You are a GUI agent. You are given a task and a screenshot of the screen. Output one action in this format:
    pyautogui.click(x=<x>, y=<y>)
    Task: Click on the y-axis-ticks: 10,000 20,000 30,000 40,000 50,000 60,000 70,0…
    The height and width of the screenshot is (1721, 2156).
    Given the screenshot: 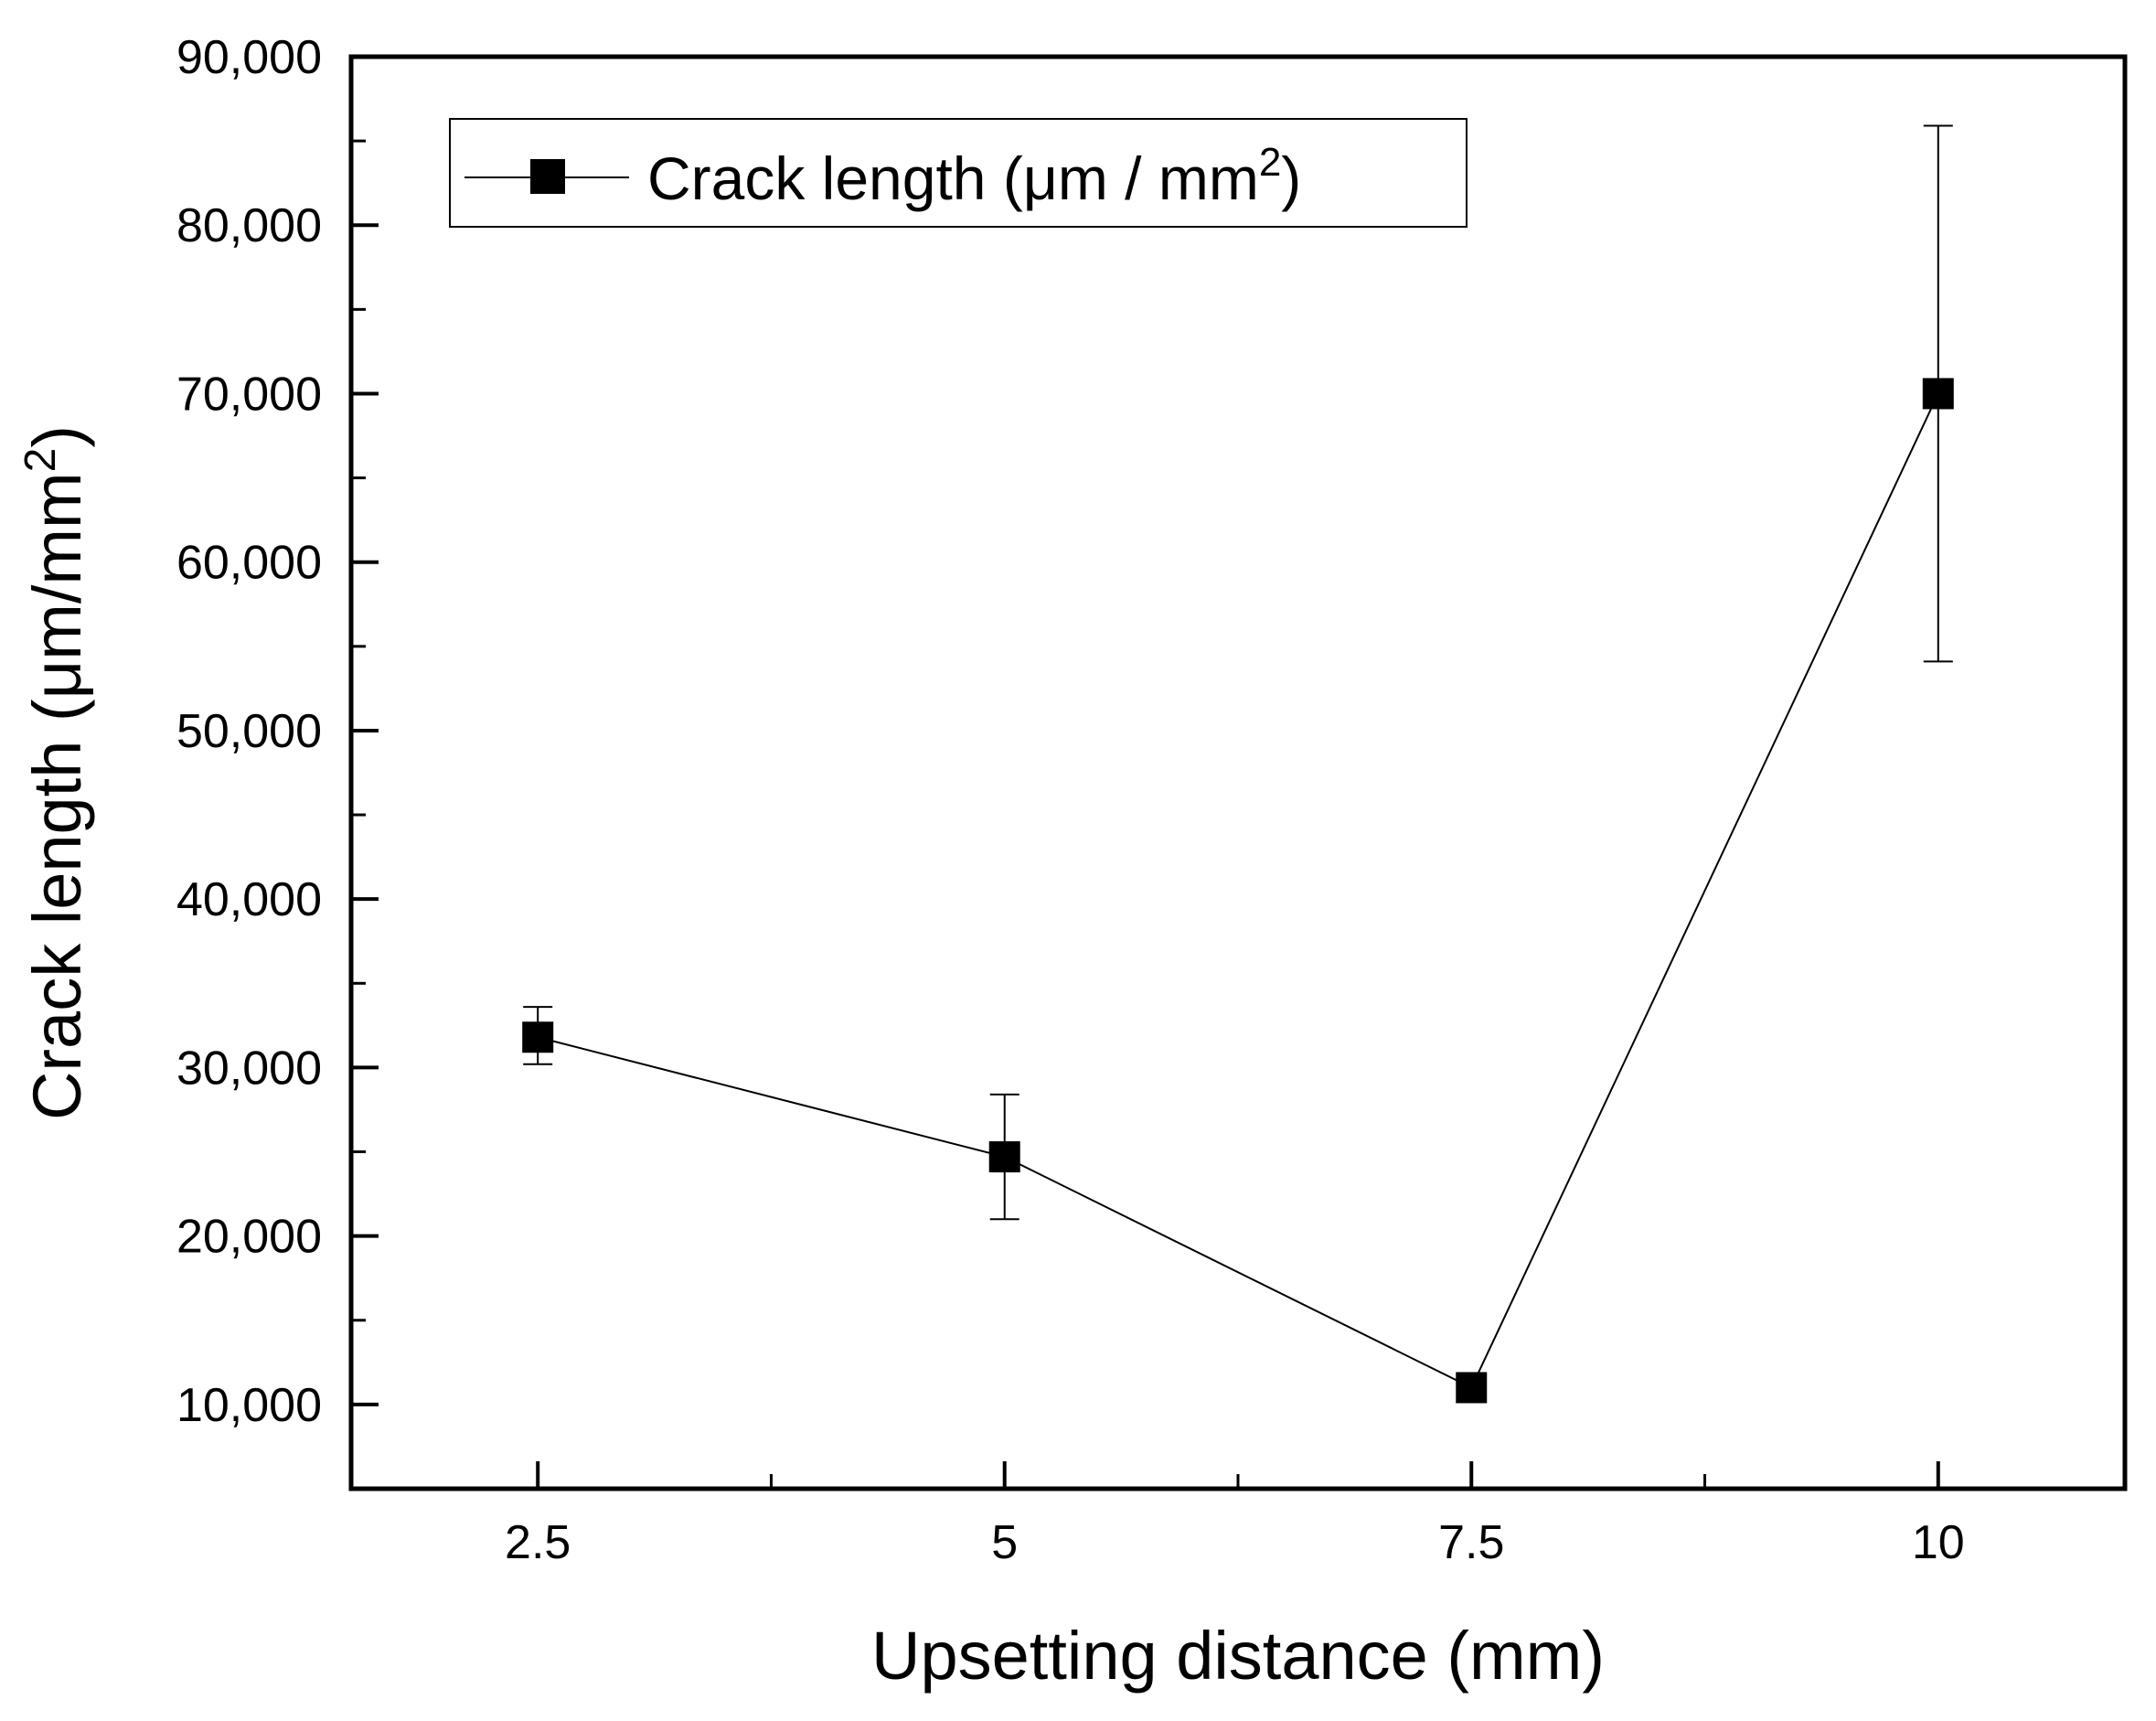 What is the action you would take?
    pyautogui.click(x=277, y=731)
    